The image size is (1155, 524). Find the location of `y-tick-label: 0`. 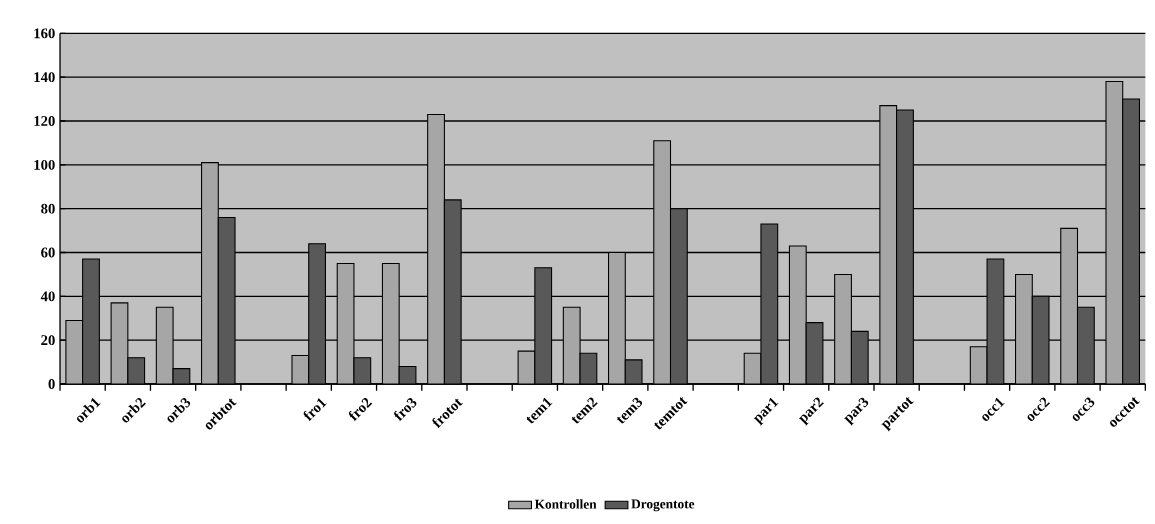

y-tick-label: 0 is located at coordinates (51, 384).